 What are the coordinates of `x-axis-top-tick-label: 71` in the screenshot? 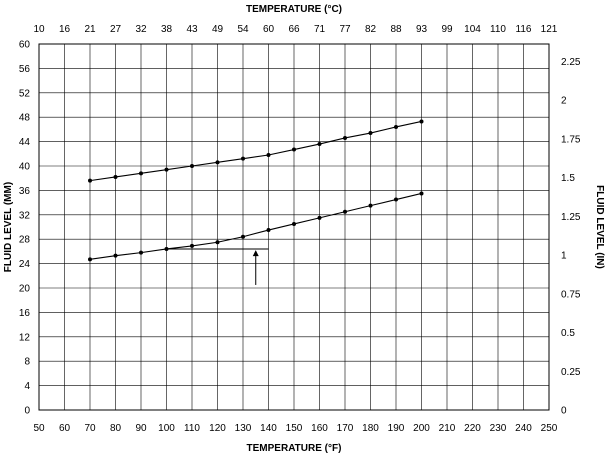 It's located at (320, 29).